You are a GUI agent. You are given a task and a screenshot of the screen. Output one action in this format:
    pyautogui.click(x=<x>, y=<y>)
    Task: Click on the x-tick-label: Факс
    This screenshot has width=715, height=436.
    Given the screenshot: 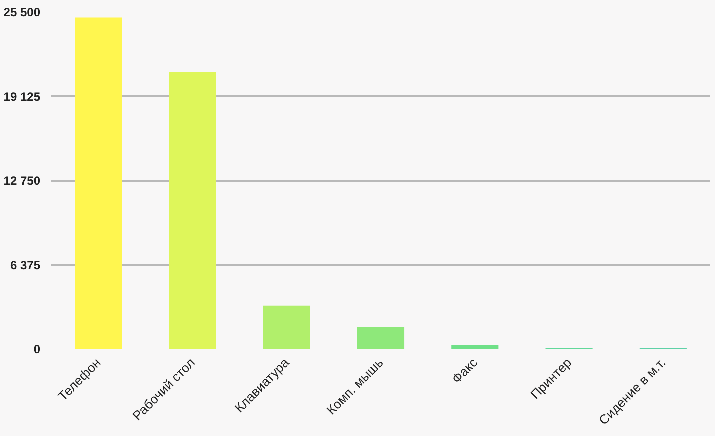 What is the action you would take?
    pyautogui.click(x=465, y=370)
    